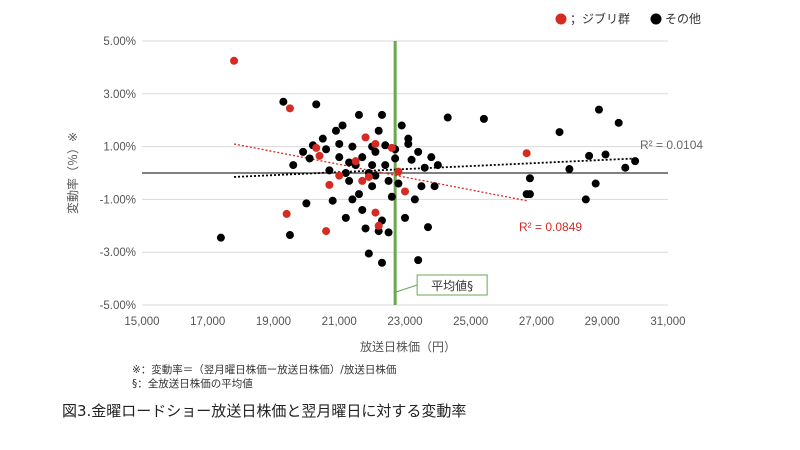  I want to click on y-tick-label: -3.00%, so click(118, 253).